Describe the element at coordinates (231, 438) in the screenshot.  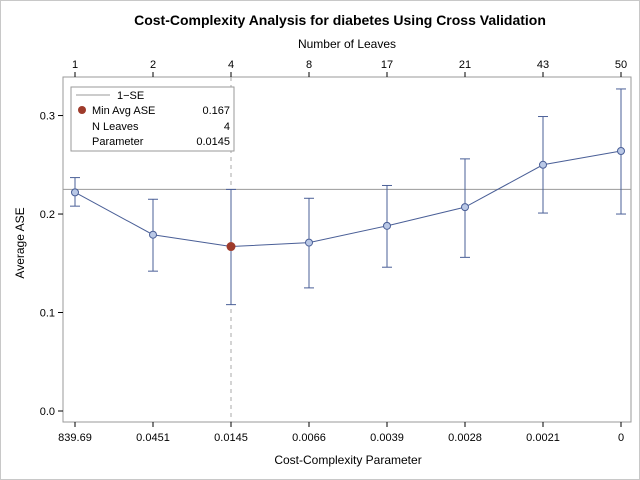
I see `x-tick-label: 0.0145` at that location.